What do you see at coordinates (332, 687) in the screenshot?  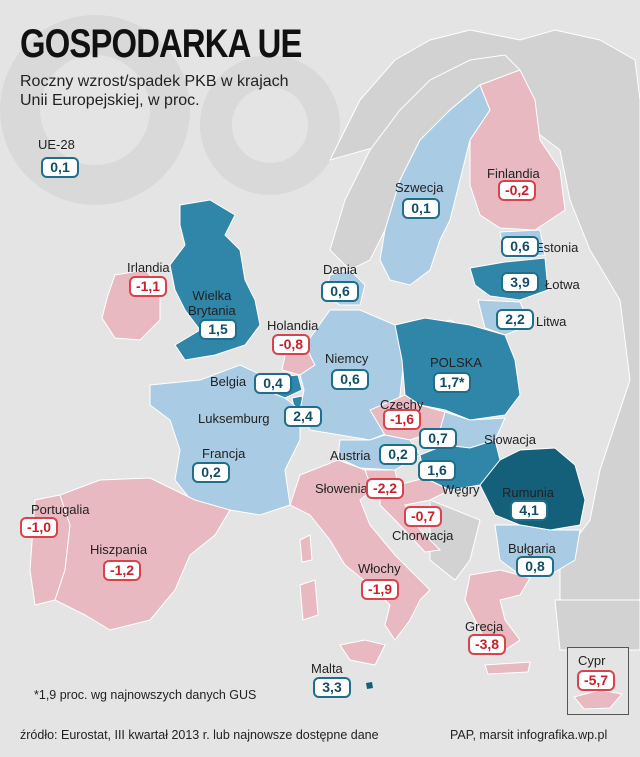 I see `value-badge-malta: 3,3` at bounding box center [332, 687].